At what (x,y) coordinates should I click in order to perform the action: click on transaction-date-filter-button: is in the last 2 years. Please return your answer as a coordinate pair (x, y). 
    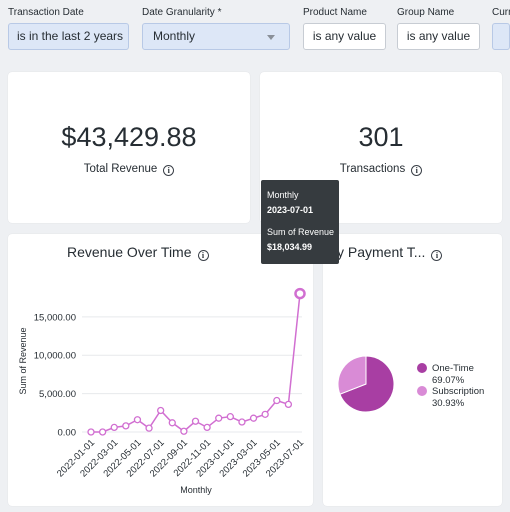
    Looking at the image, I should click on (68, 36).